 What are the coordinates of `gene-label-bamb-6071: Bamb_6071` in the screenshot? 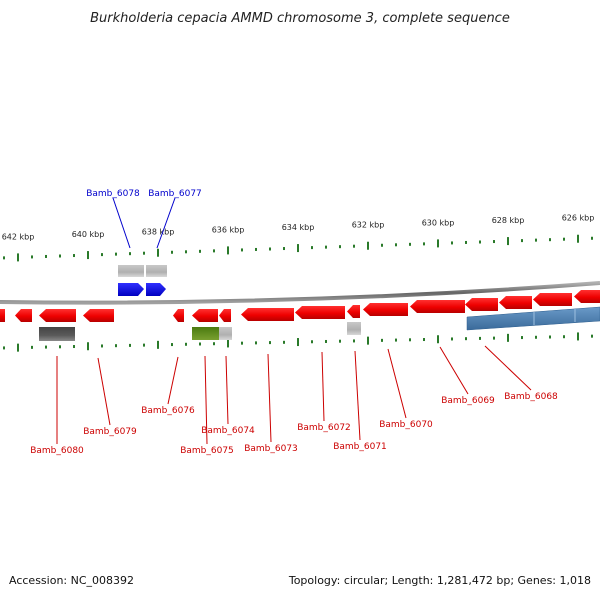 It's located at (360, 447).